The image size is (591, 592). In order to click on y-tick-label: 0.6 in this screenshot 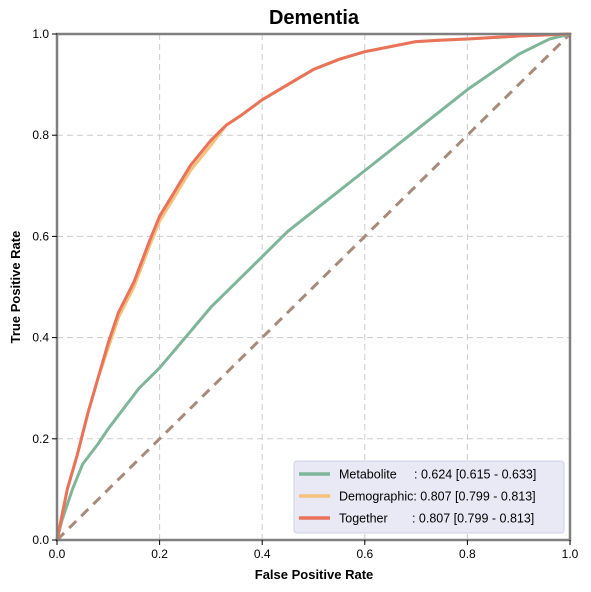, I will do `click(40, 236)`.